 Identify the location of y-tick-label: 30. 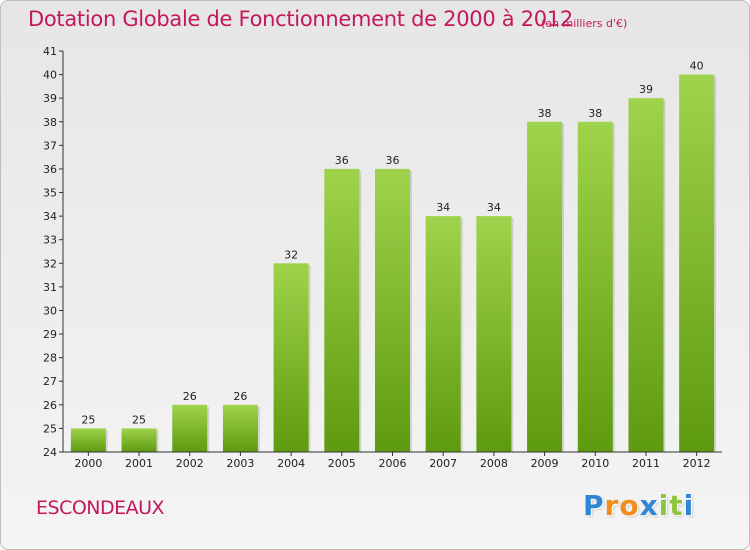
(50, 310).